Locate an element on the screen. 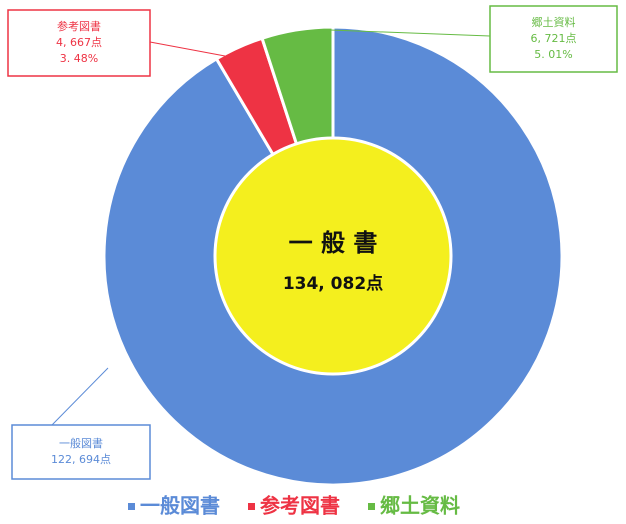 This screenshot has height=524, width=626. callout-text: 一般図書 is located at coordinates (81, 443).